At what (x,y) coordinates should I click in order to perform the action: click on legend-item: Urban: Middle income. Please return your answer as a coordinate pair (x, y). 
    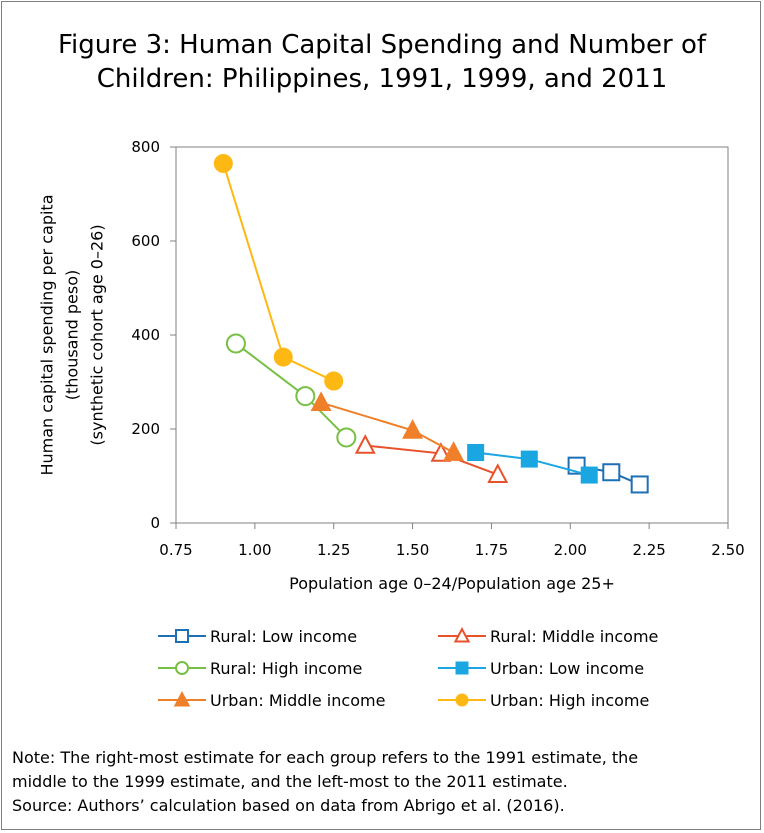
    Looking at the image, I should click on (271, 700).